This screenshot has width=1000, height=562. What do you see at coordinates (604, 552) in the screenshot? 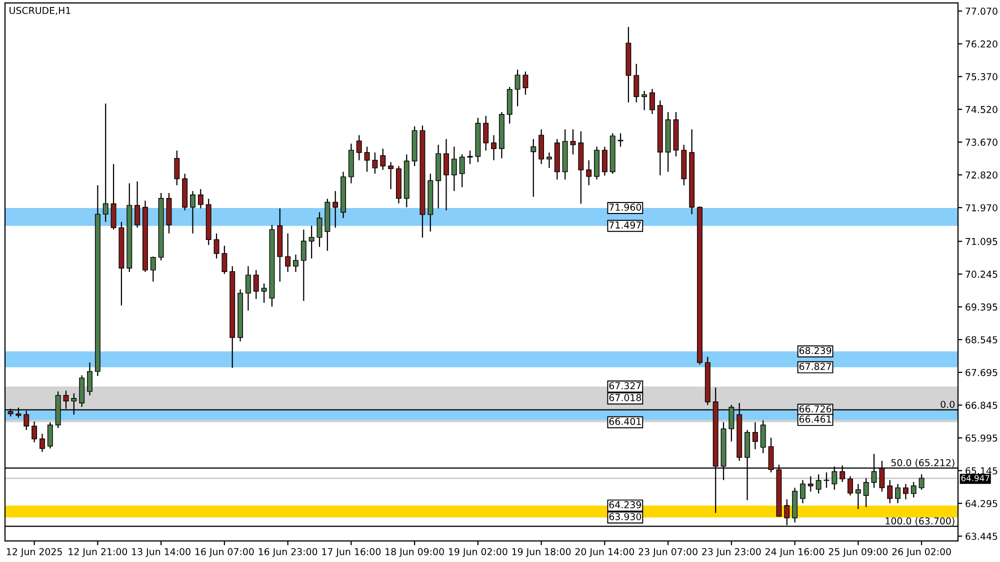
I see `x-tick-label: 20 Jun 14:00` at bounding box center [604, 552].